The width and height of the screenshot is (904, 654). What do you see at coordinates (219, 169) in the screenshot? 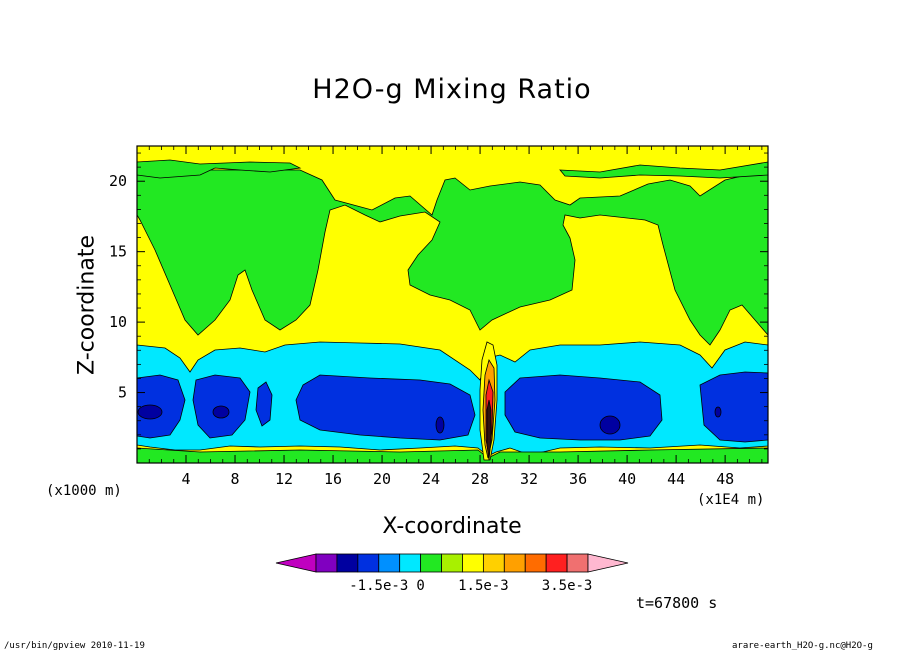
I see `field-green-top-left` at bounding box center [219, 169].